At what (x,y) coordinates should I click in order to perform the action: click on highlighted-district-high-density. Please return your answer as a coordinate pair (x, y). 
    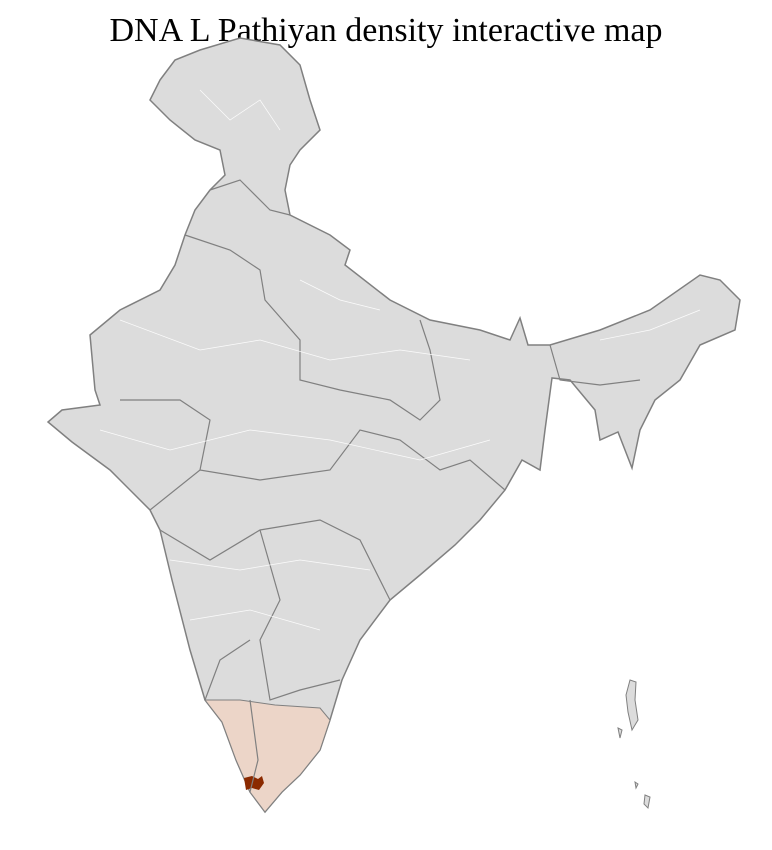
    Looking at the image, I should click on (254, 783).